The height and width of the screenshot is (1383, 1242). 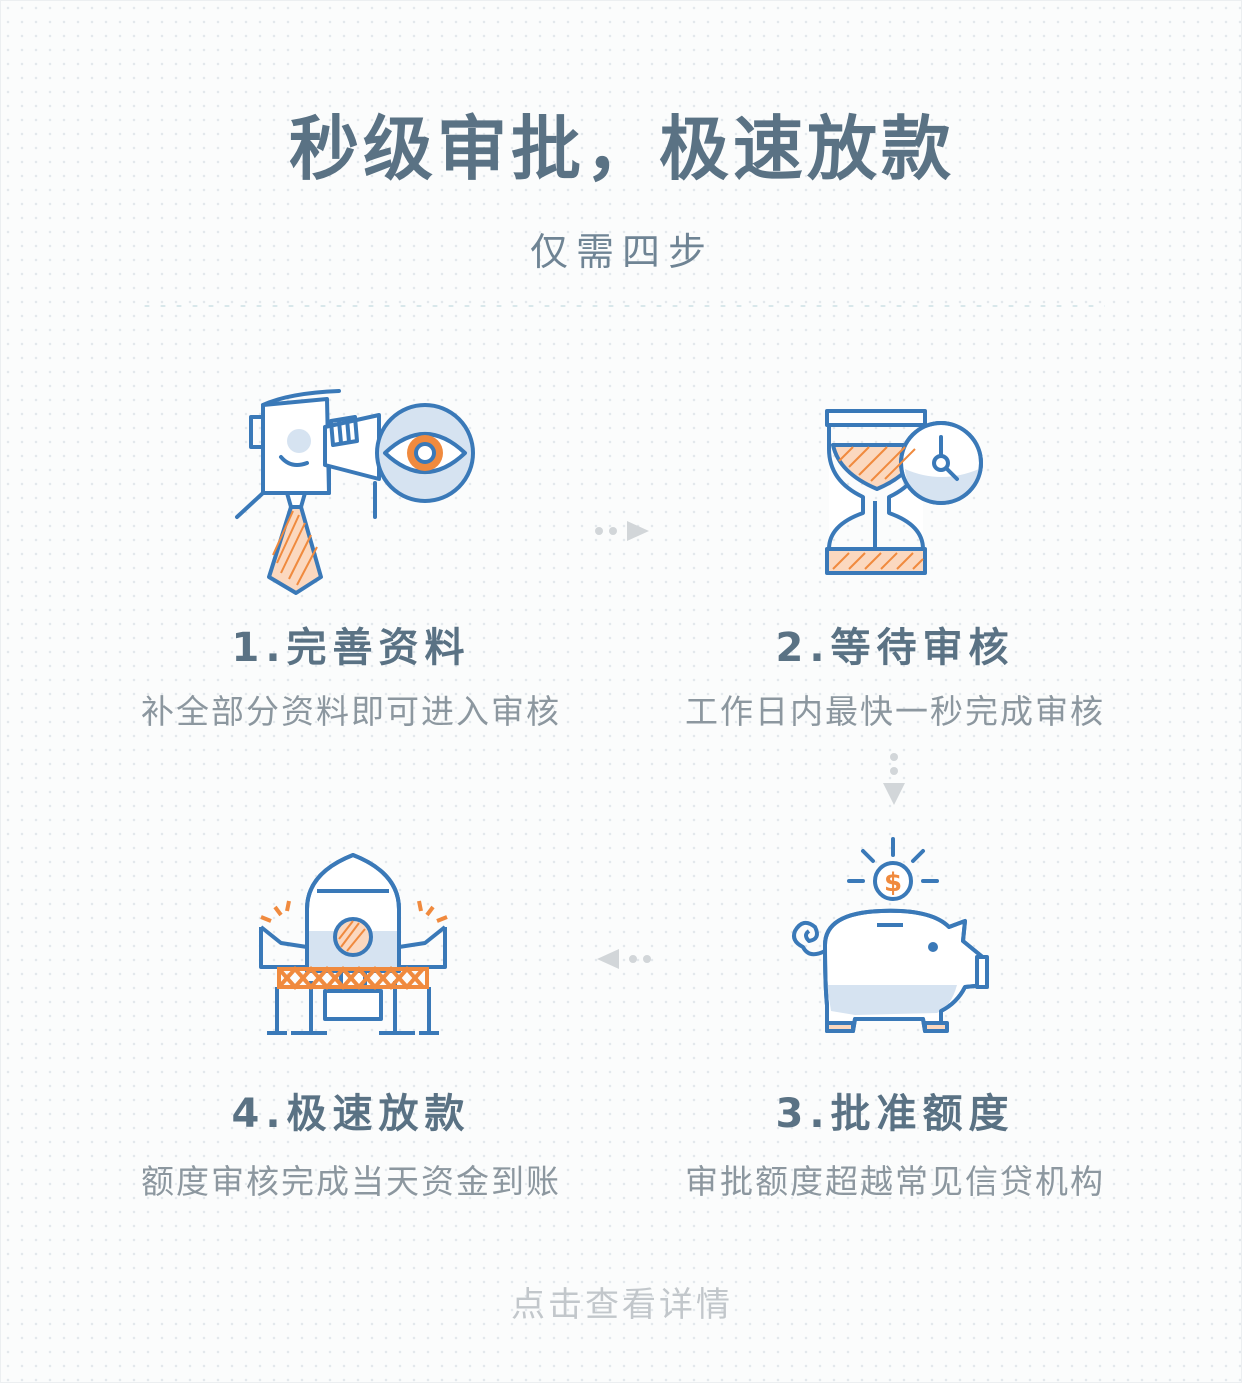 I want to click on step-4-desc: 额度审核完成当天资金到账, so click(x=351, y=1181).